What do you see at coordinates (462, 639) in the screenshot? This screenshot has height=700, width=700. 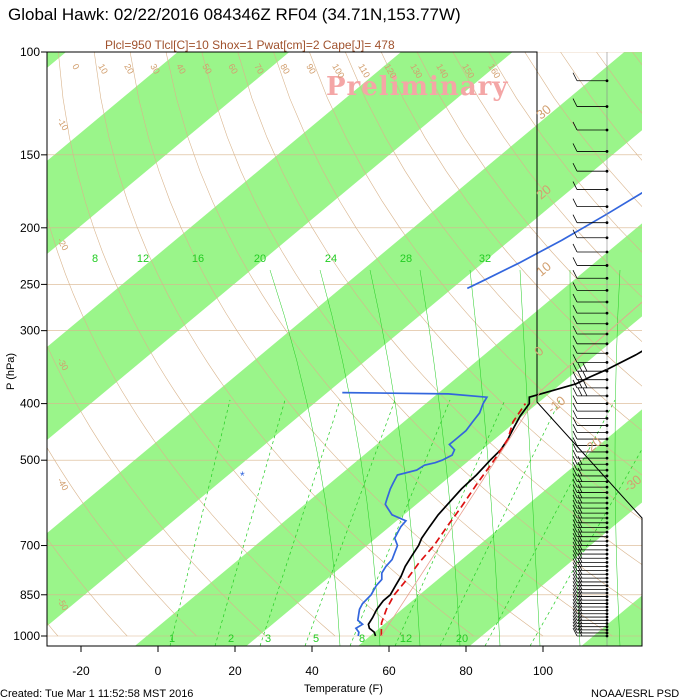 I see `mixing-ratio-label-lower: 20` at bounding box center [462, 639].